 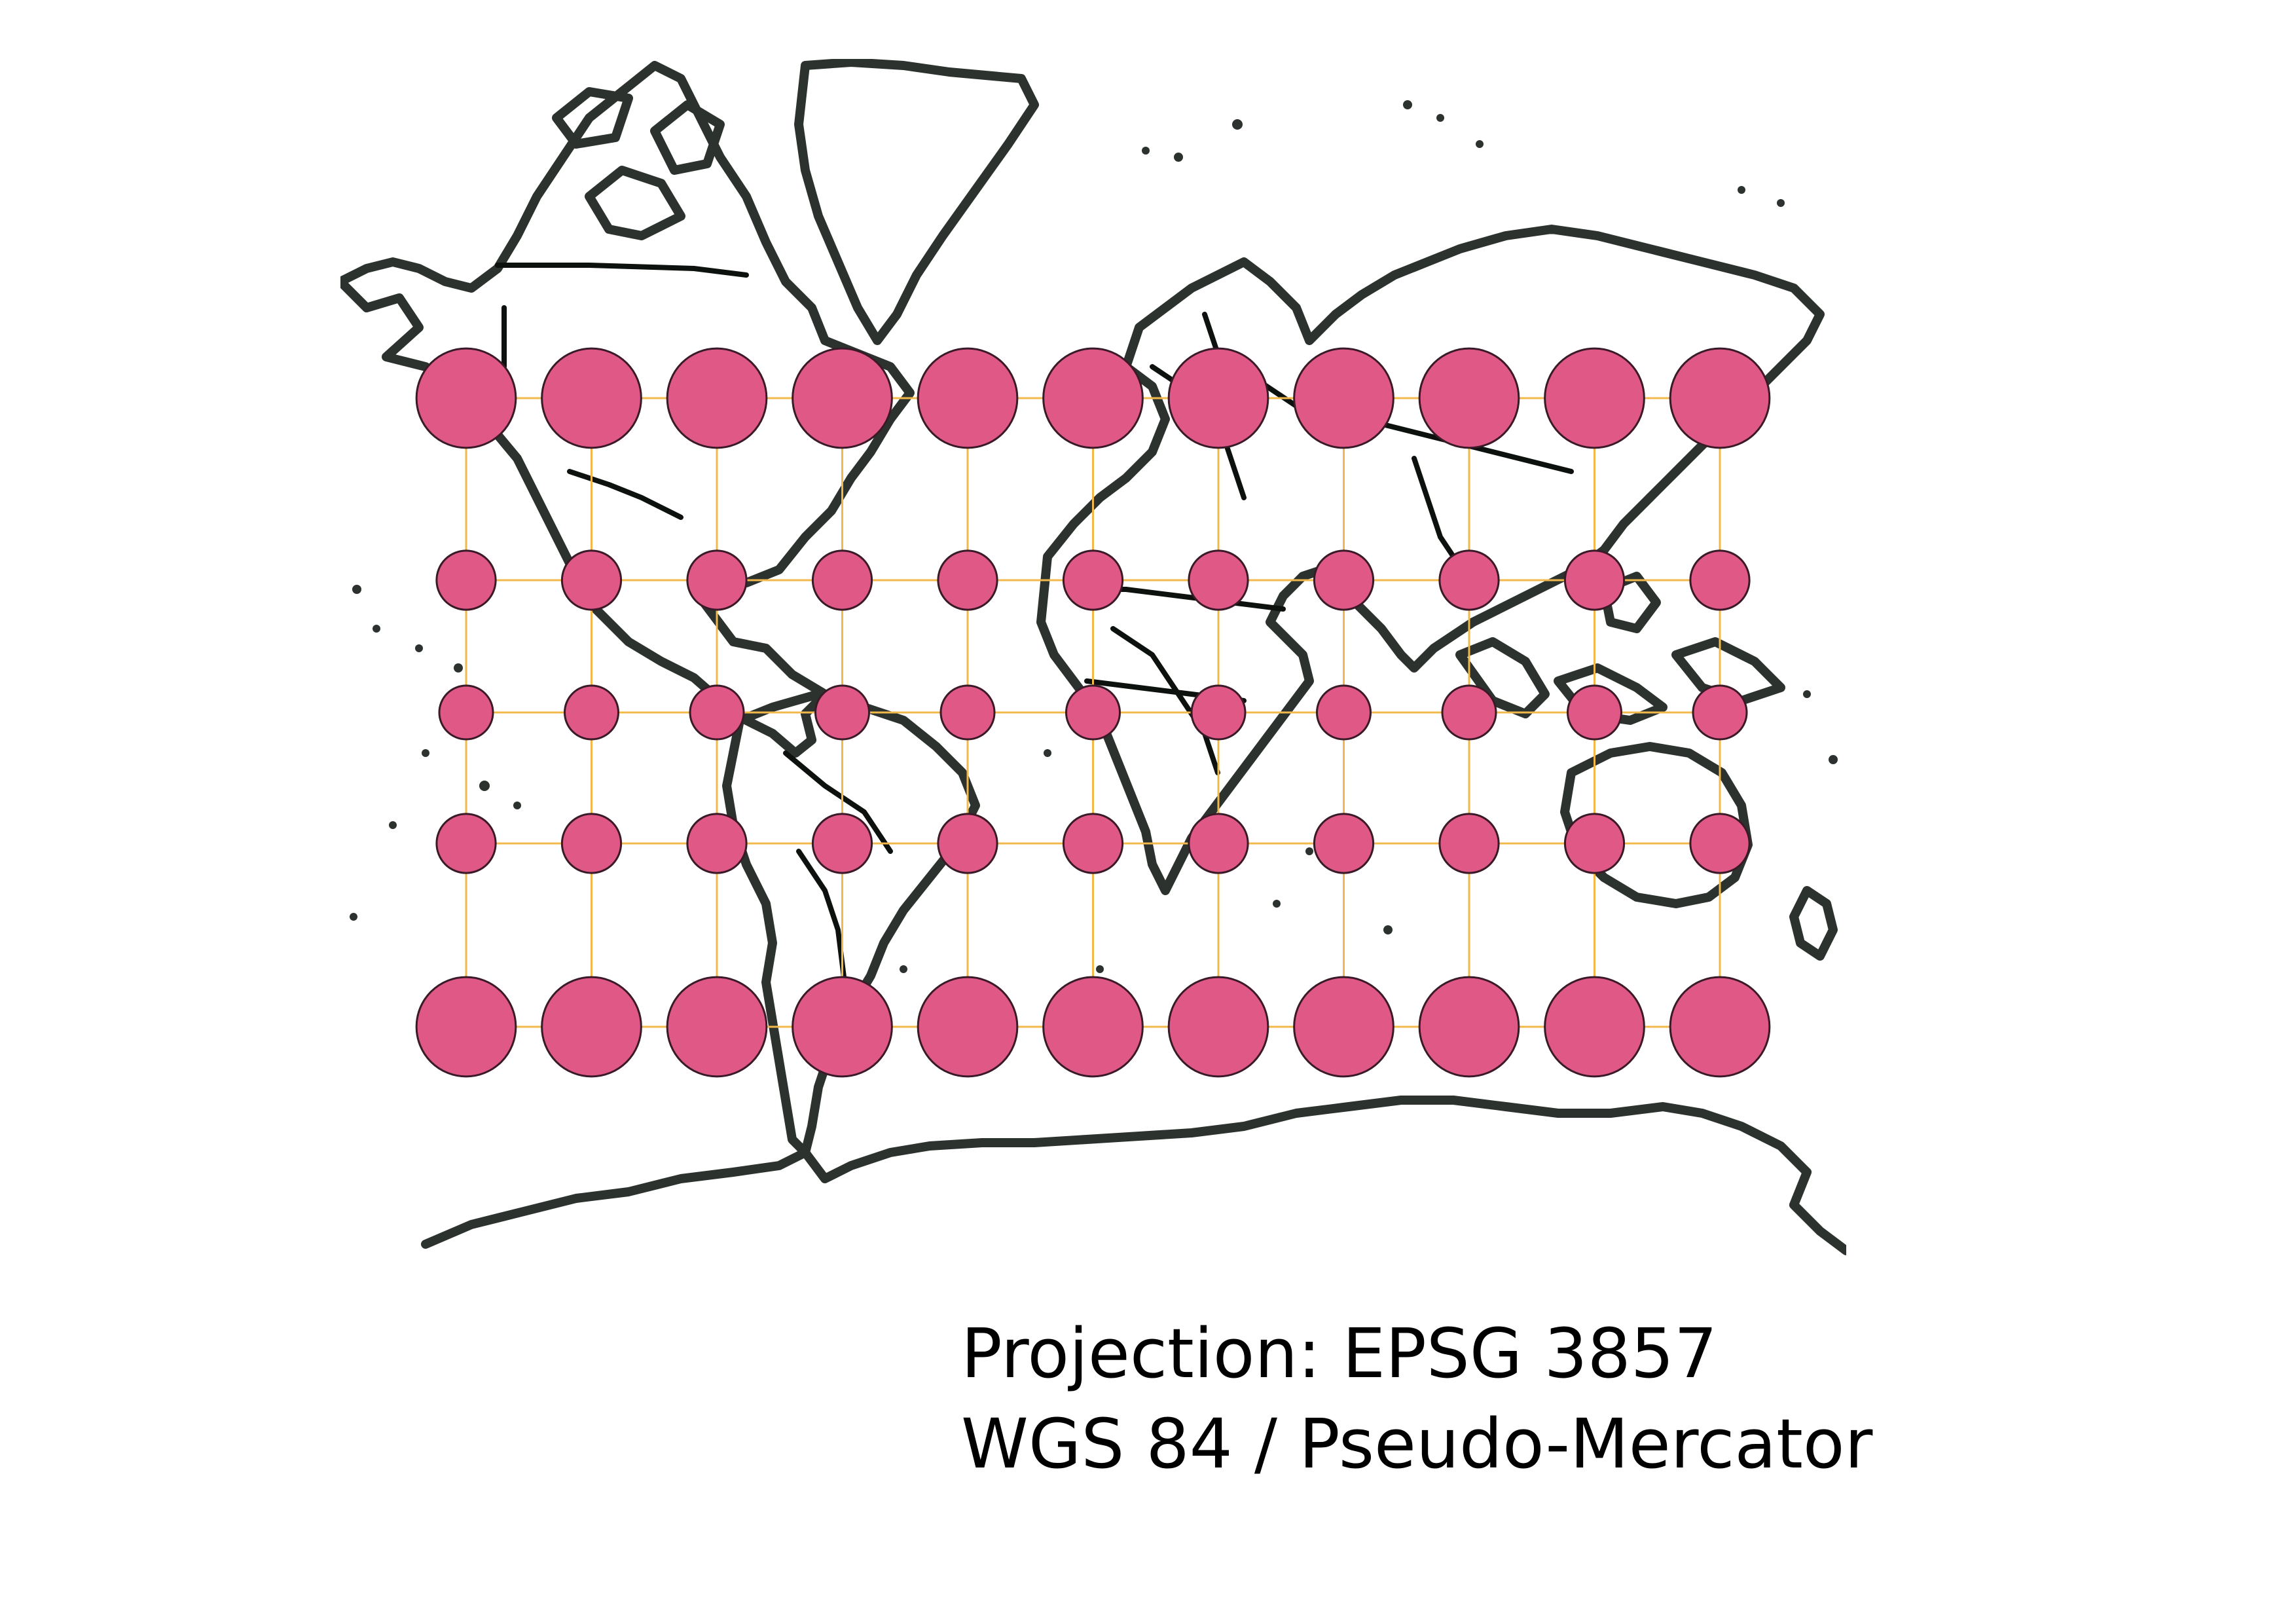 I want to click on coastline-arctic-islands, so click(x=638, y=163).